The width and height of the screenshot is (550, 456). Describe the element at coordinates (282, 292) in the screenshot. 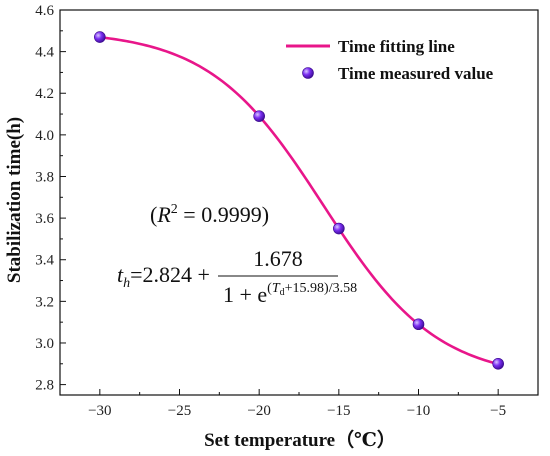

I see `equation-exponent-sub: d` at that location.